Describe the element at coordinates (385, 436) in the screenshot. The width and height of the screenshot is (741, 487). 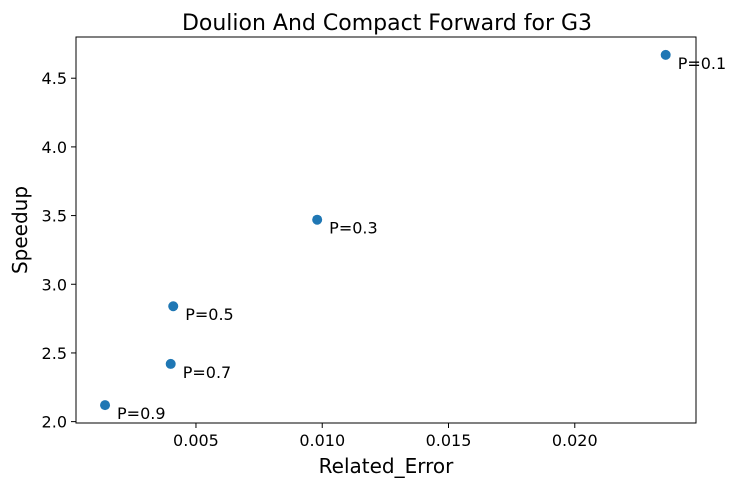
I see `x-axis-ticks: 0.005 0.010 0.015 0.020` at that location.